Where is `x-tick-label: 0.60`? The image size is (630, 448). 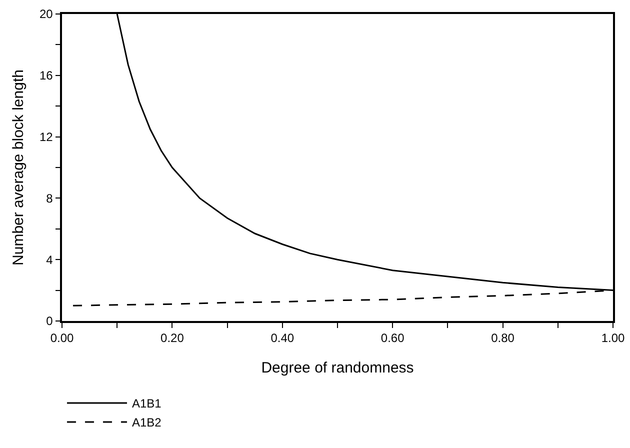 x-tick-label: 0.60 is located at coordinates (392, 338).